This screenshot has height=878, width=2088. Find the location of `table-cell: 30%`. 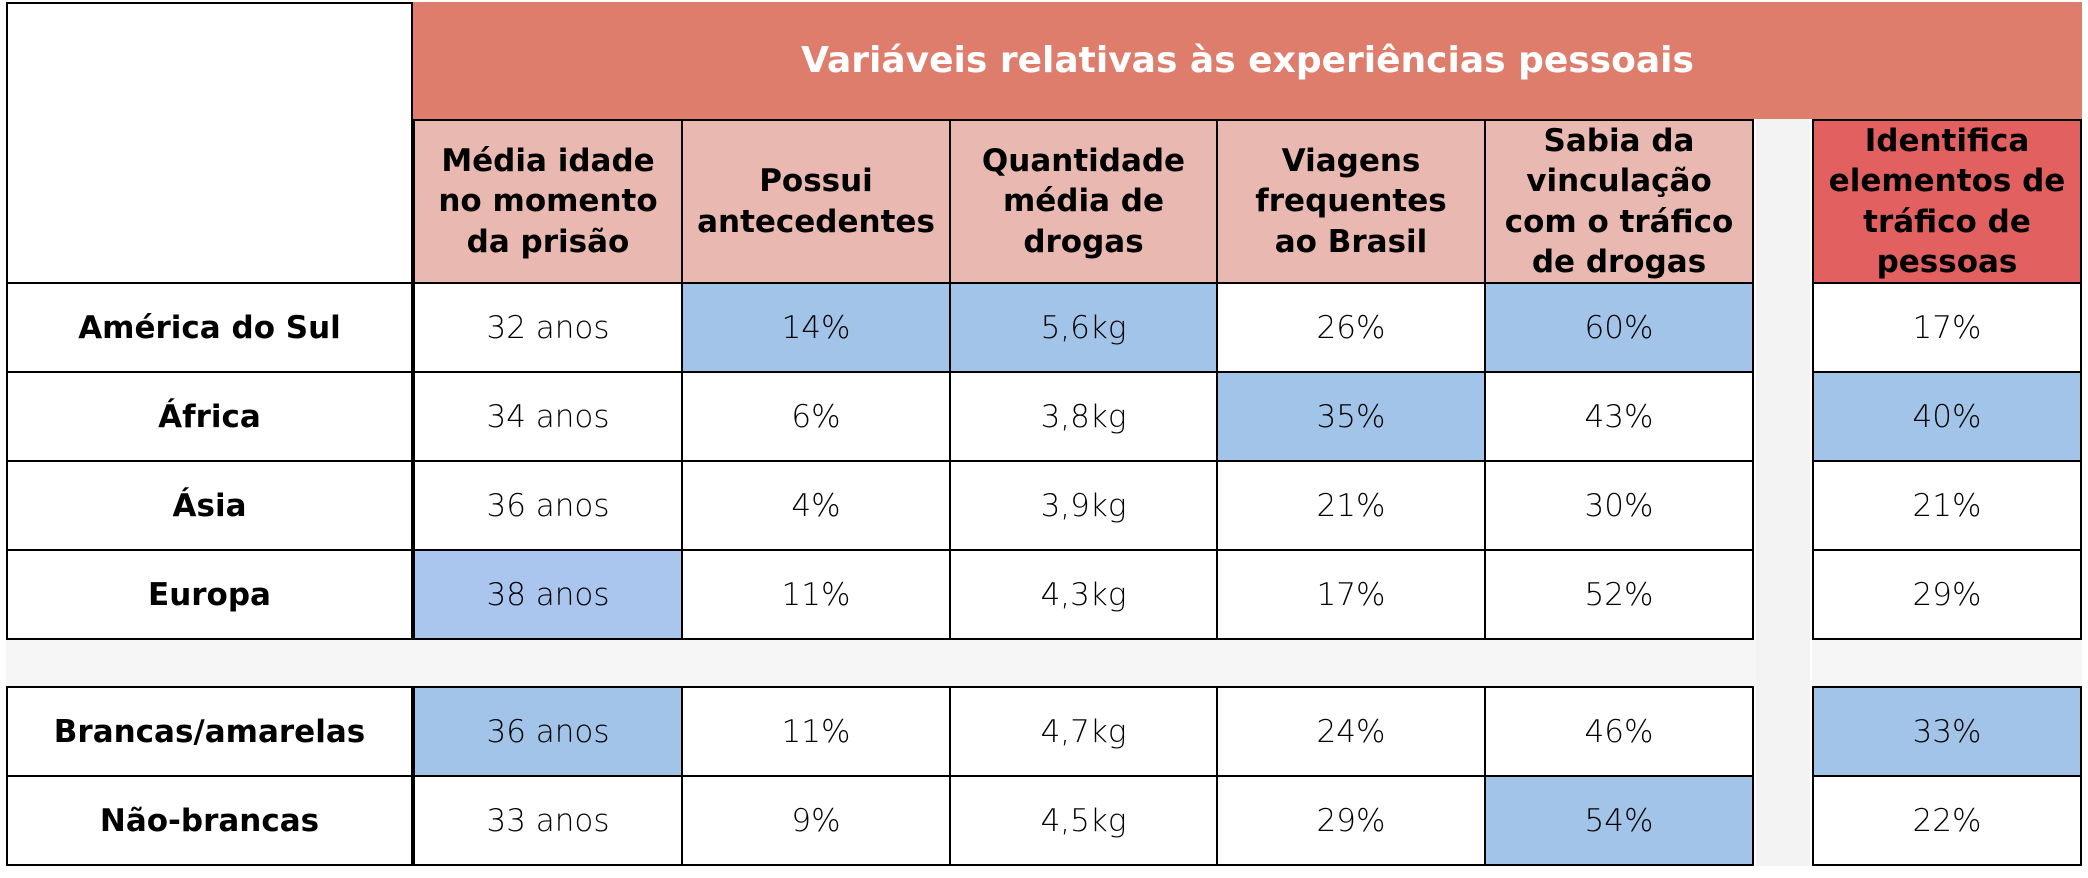

table-cell: 30% is located at coordinates (1619, 505).